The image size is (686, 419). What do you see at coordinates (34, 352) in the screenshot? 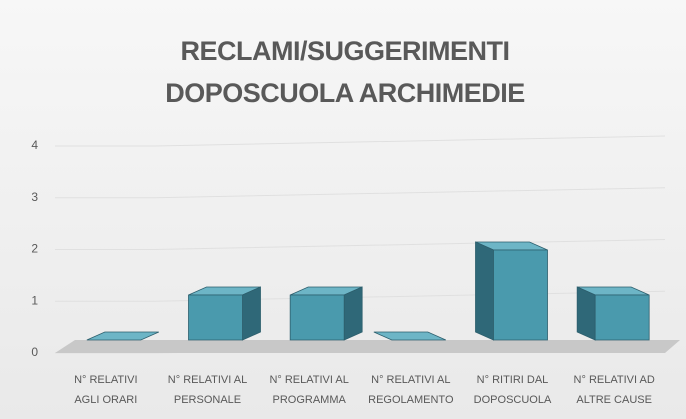
I see `y-tick-label: 0` at bounding box center [34, 352].